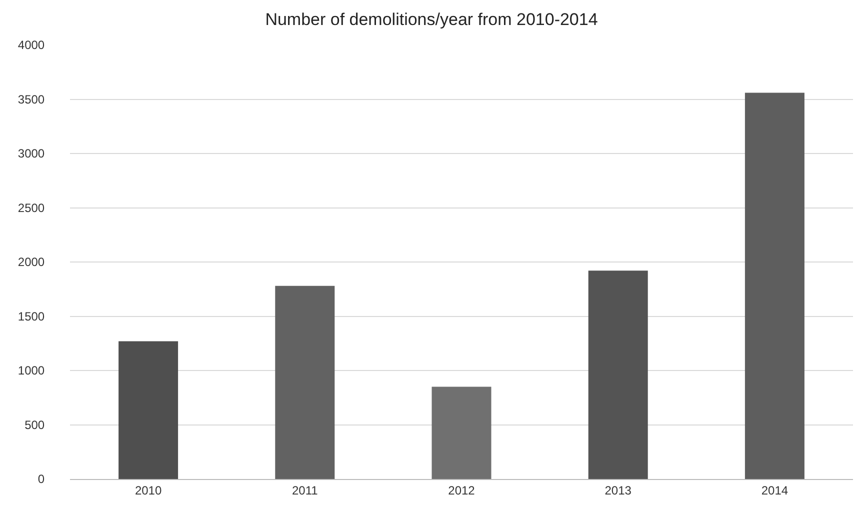 This screenshot has width=863, height=514. I want to click on x-tick-label: 2012, so click(462, 490).